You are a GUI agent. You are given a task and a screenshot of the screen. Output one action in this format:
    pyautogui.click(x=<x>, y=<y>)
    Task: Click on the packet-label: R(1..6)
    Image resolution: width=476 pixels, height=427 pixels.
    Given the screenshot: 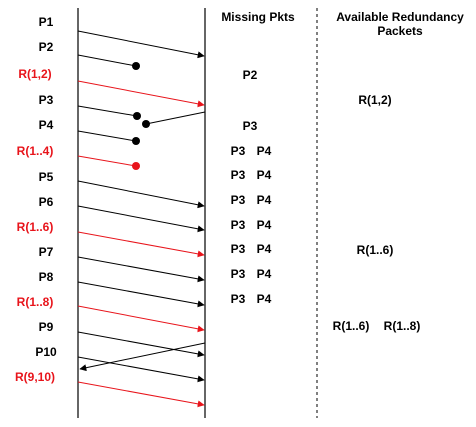 What is the action you would take?
    pyautogui.click(x=35, y=227)
    